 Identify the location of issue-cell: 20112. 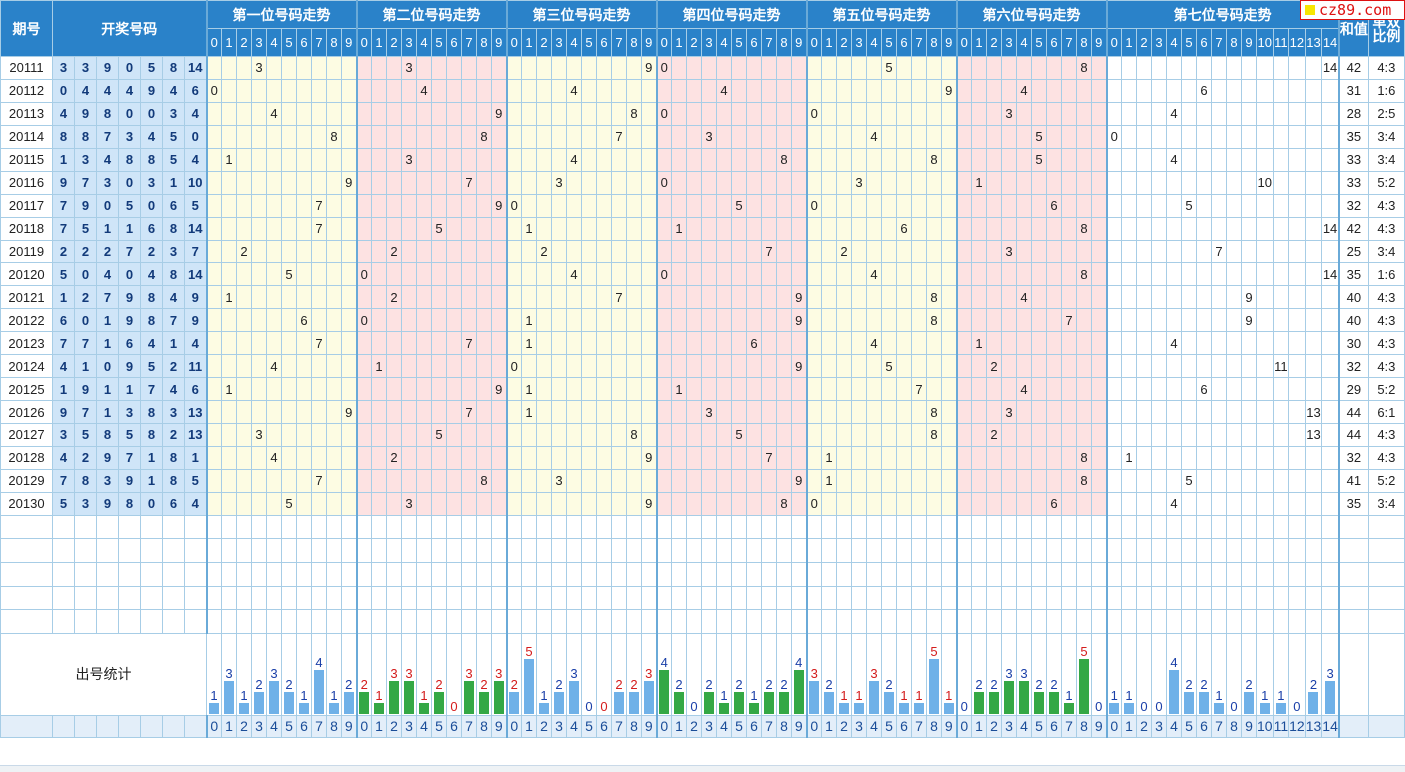
(26, 90).